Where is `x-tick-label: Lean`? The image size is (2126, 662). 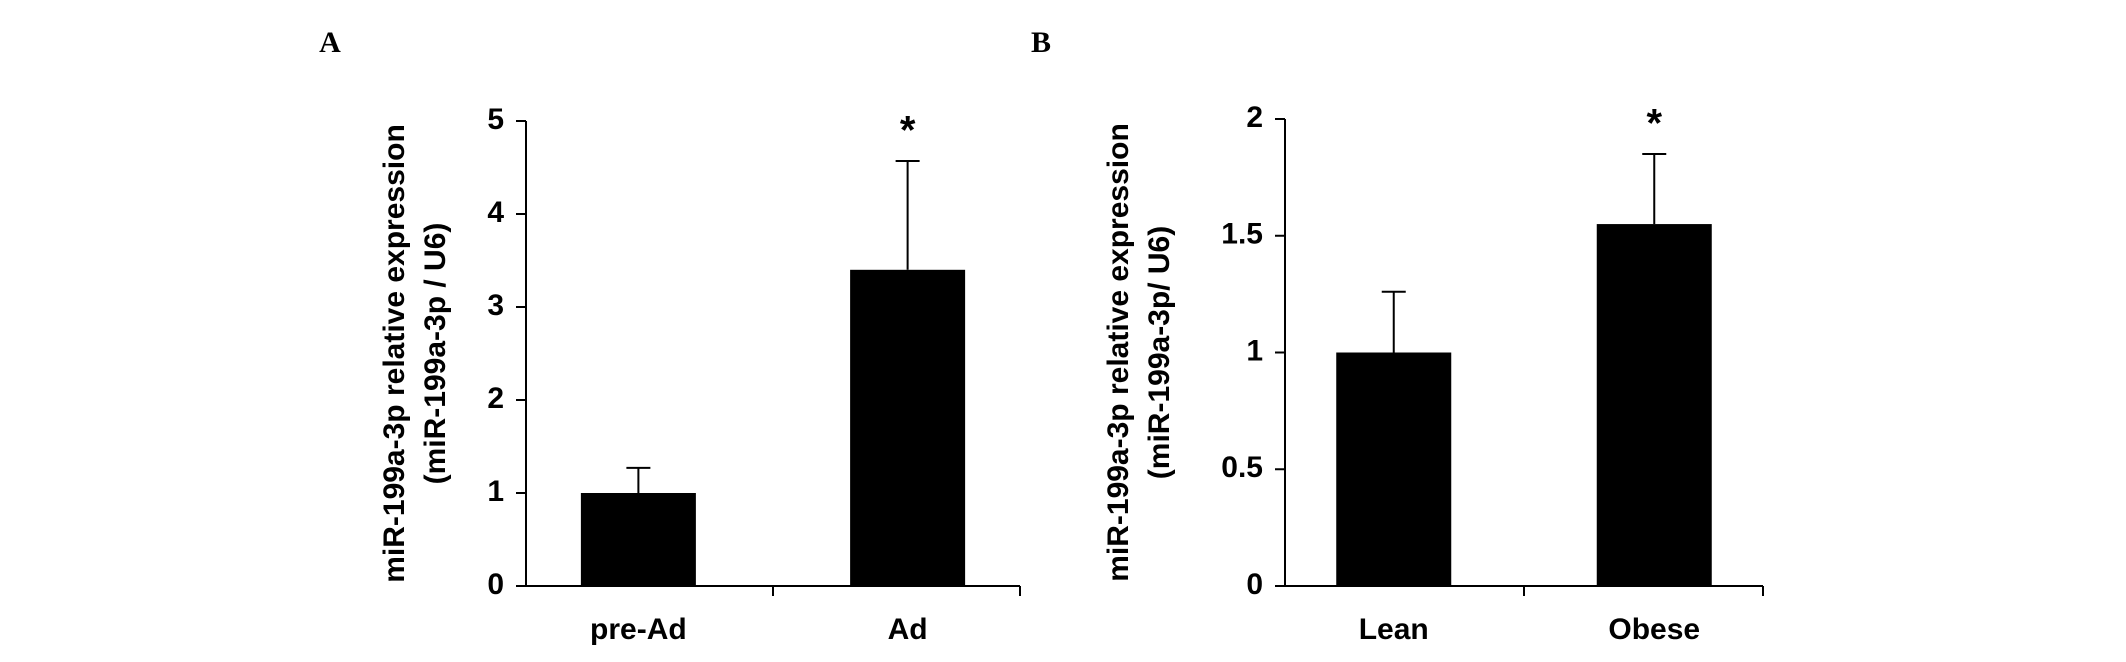
x-tick-label: Lean is located at coordinates (1394, 629).